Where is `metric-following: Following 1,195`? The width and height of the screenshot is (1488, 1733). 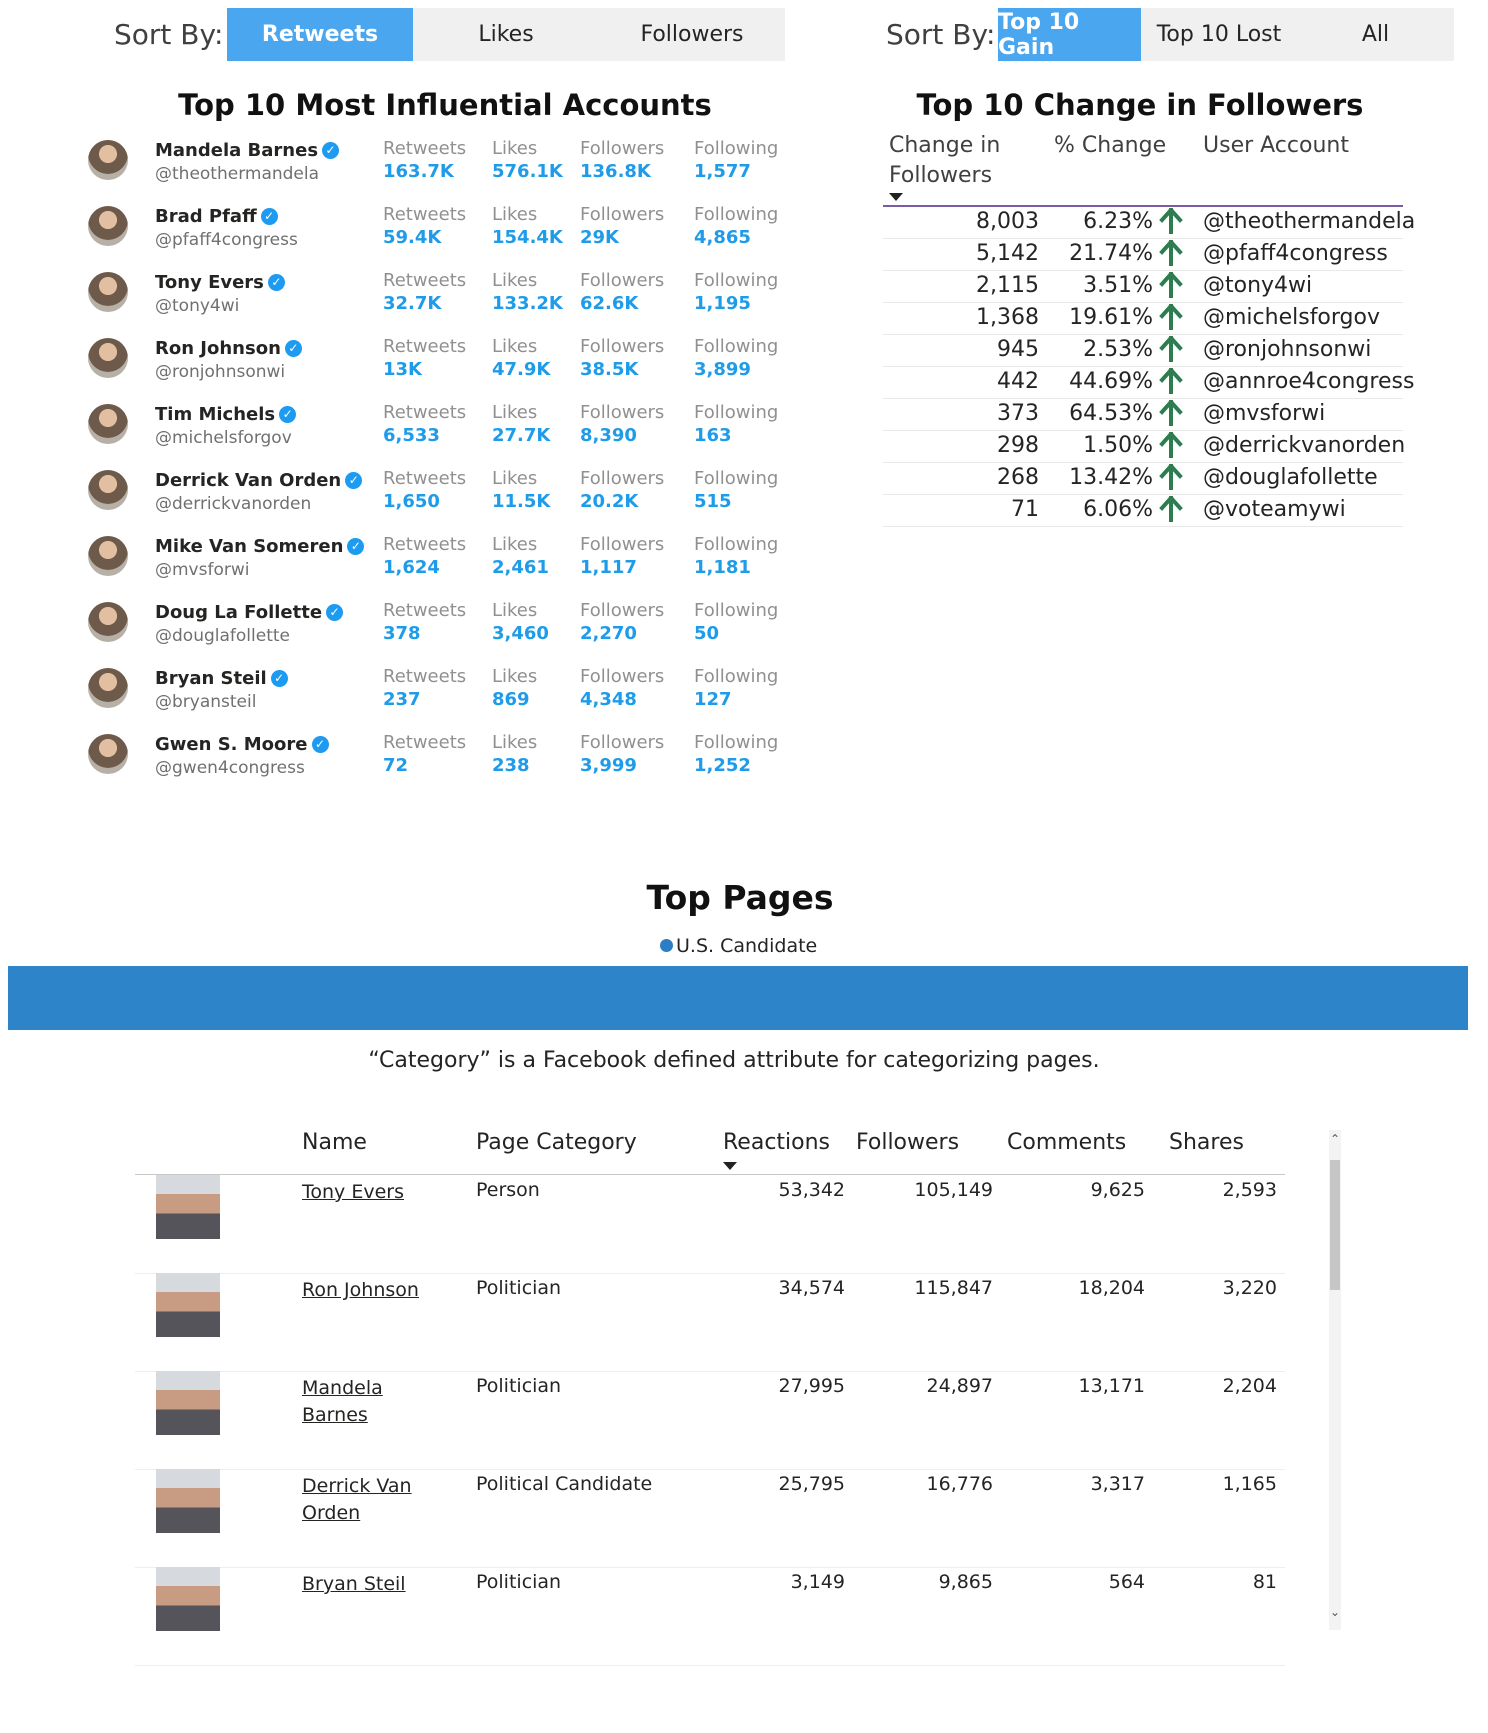 metric-following: Following 1,195 is located at coordinates (736, 292).